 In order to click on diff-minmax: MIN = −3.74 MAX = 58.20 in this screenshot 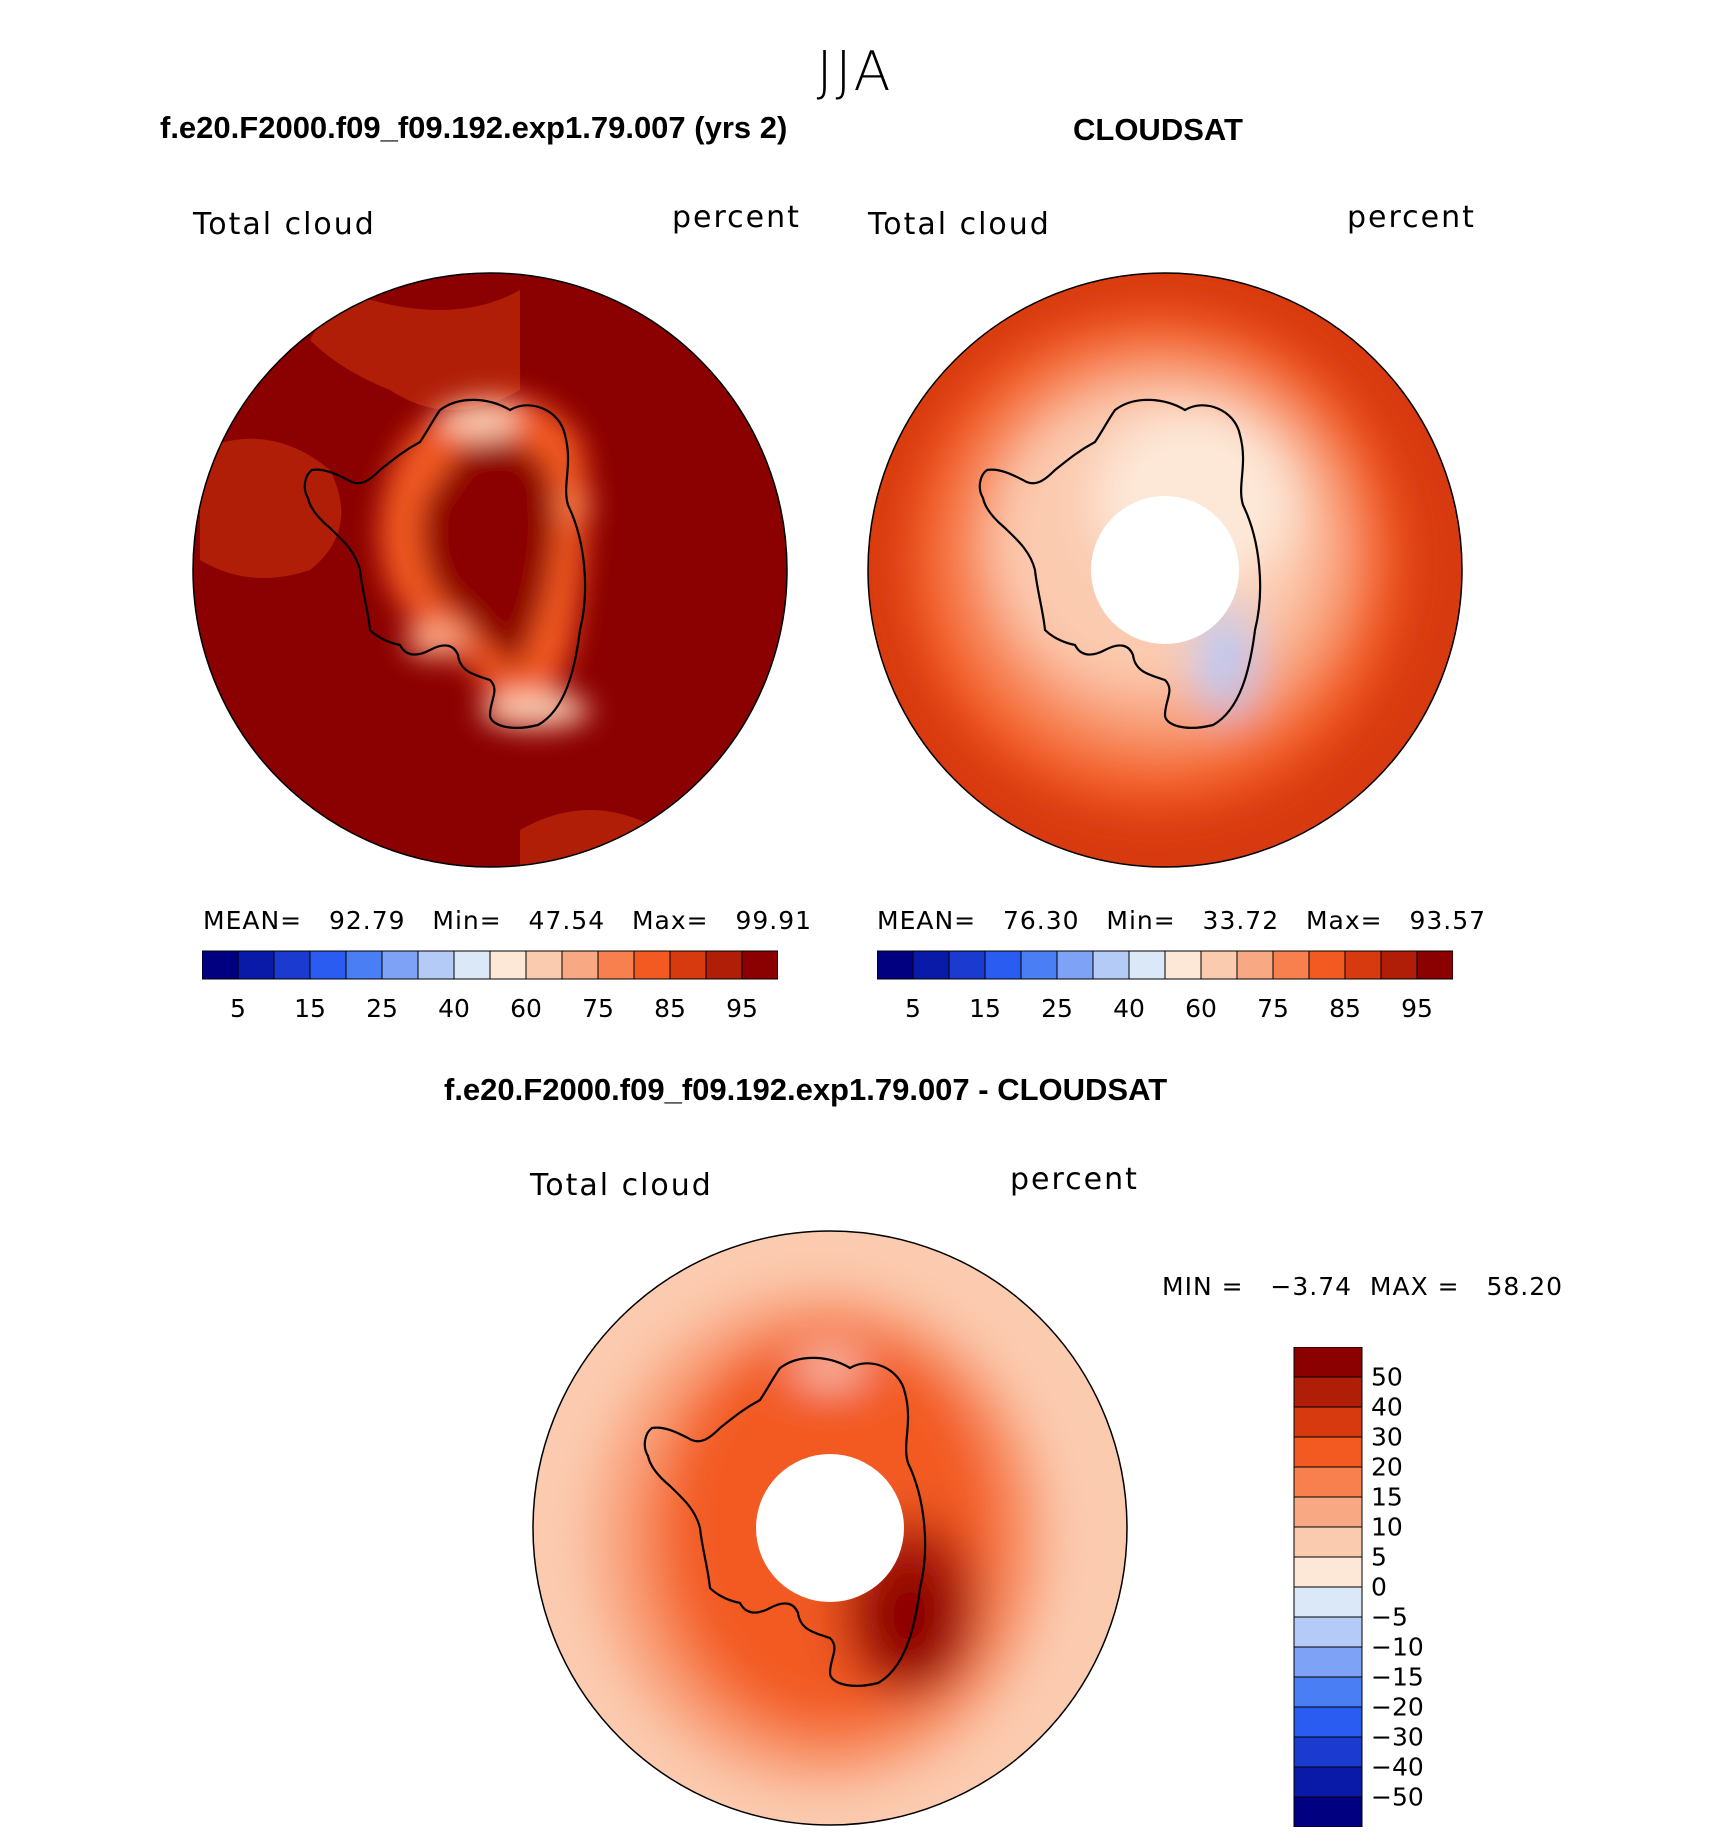, I will do `click(1362, 1286)`.